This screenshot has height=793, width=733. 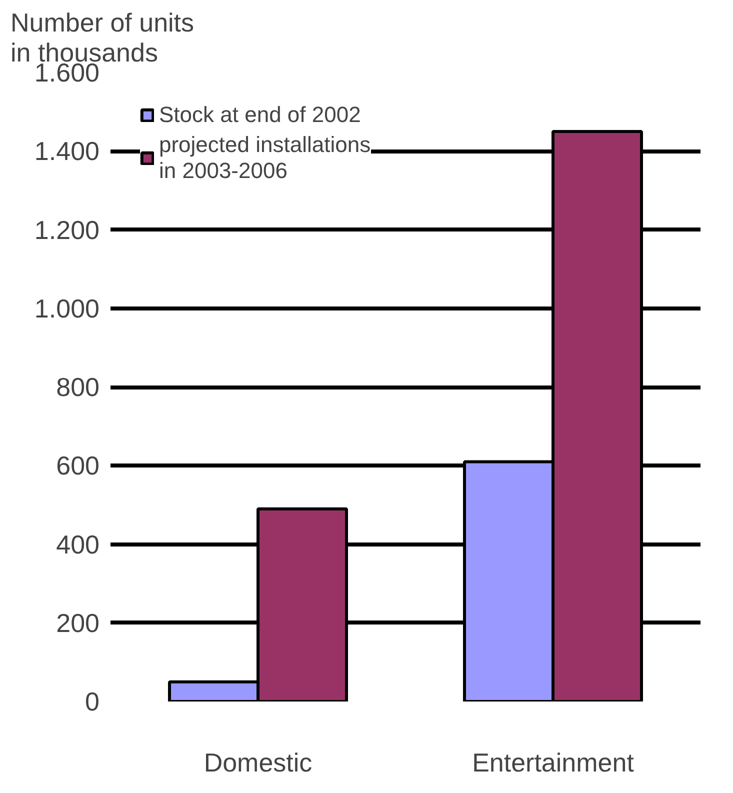 What do you see at coordinates (78, 387) in the screenshot?
I see `y-tick-label: 800` at bounding box center [78, 387].